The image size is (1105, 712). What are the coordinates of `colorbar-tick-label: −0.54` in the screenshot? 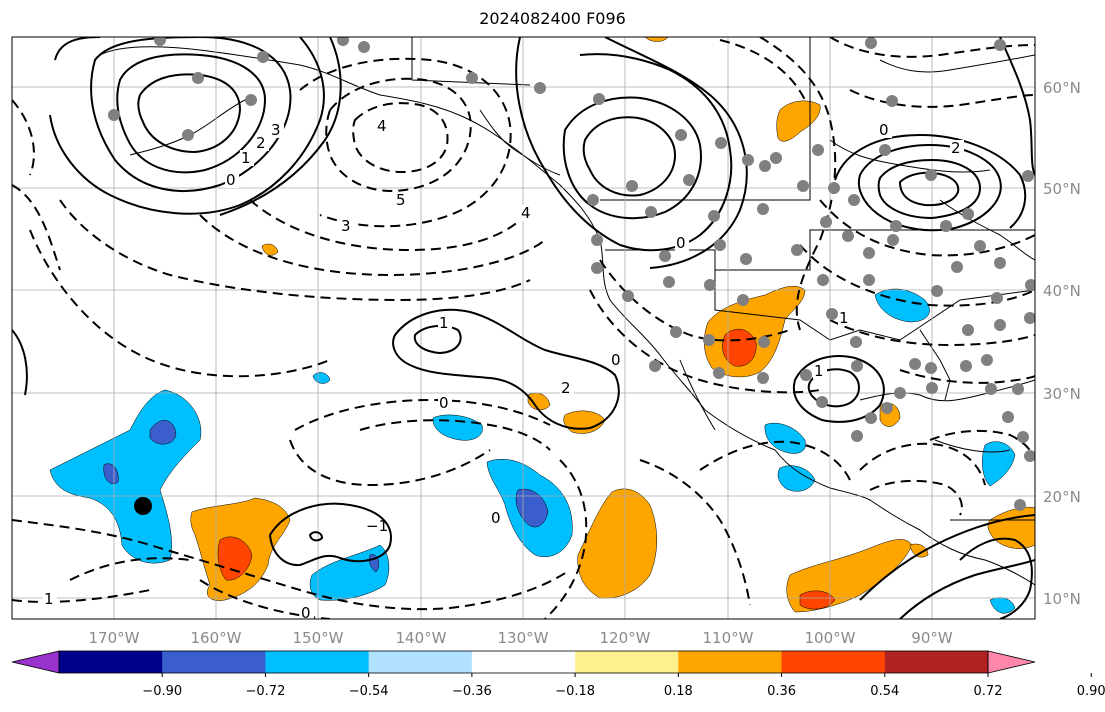 It's located at (369, 691).